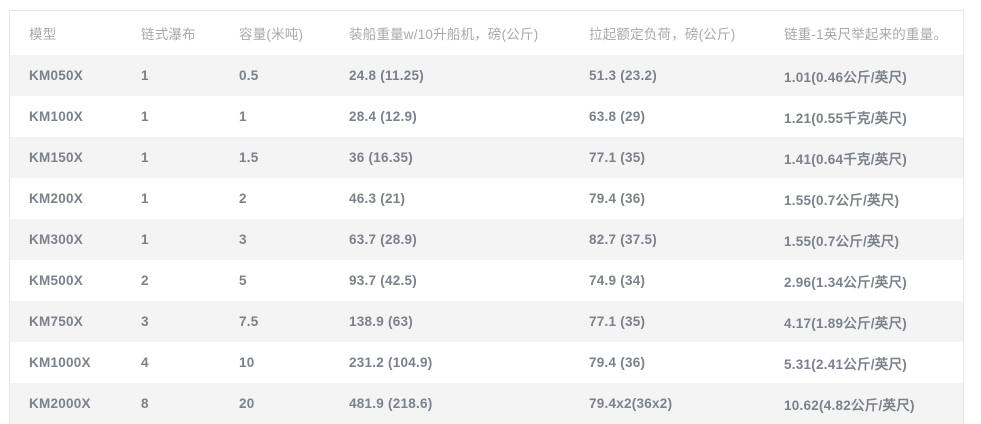  Describe the element at coordinates (56, 321) in the screenshot. I see `cell-value: KM750X` at that location.